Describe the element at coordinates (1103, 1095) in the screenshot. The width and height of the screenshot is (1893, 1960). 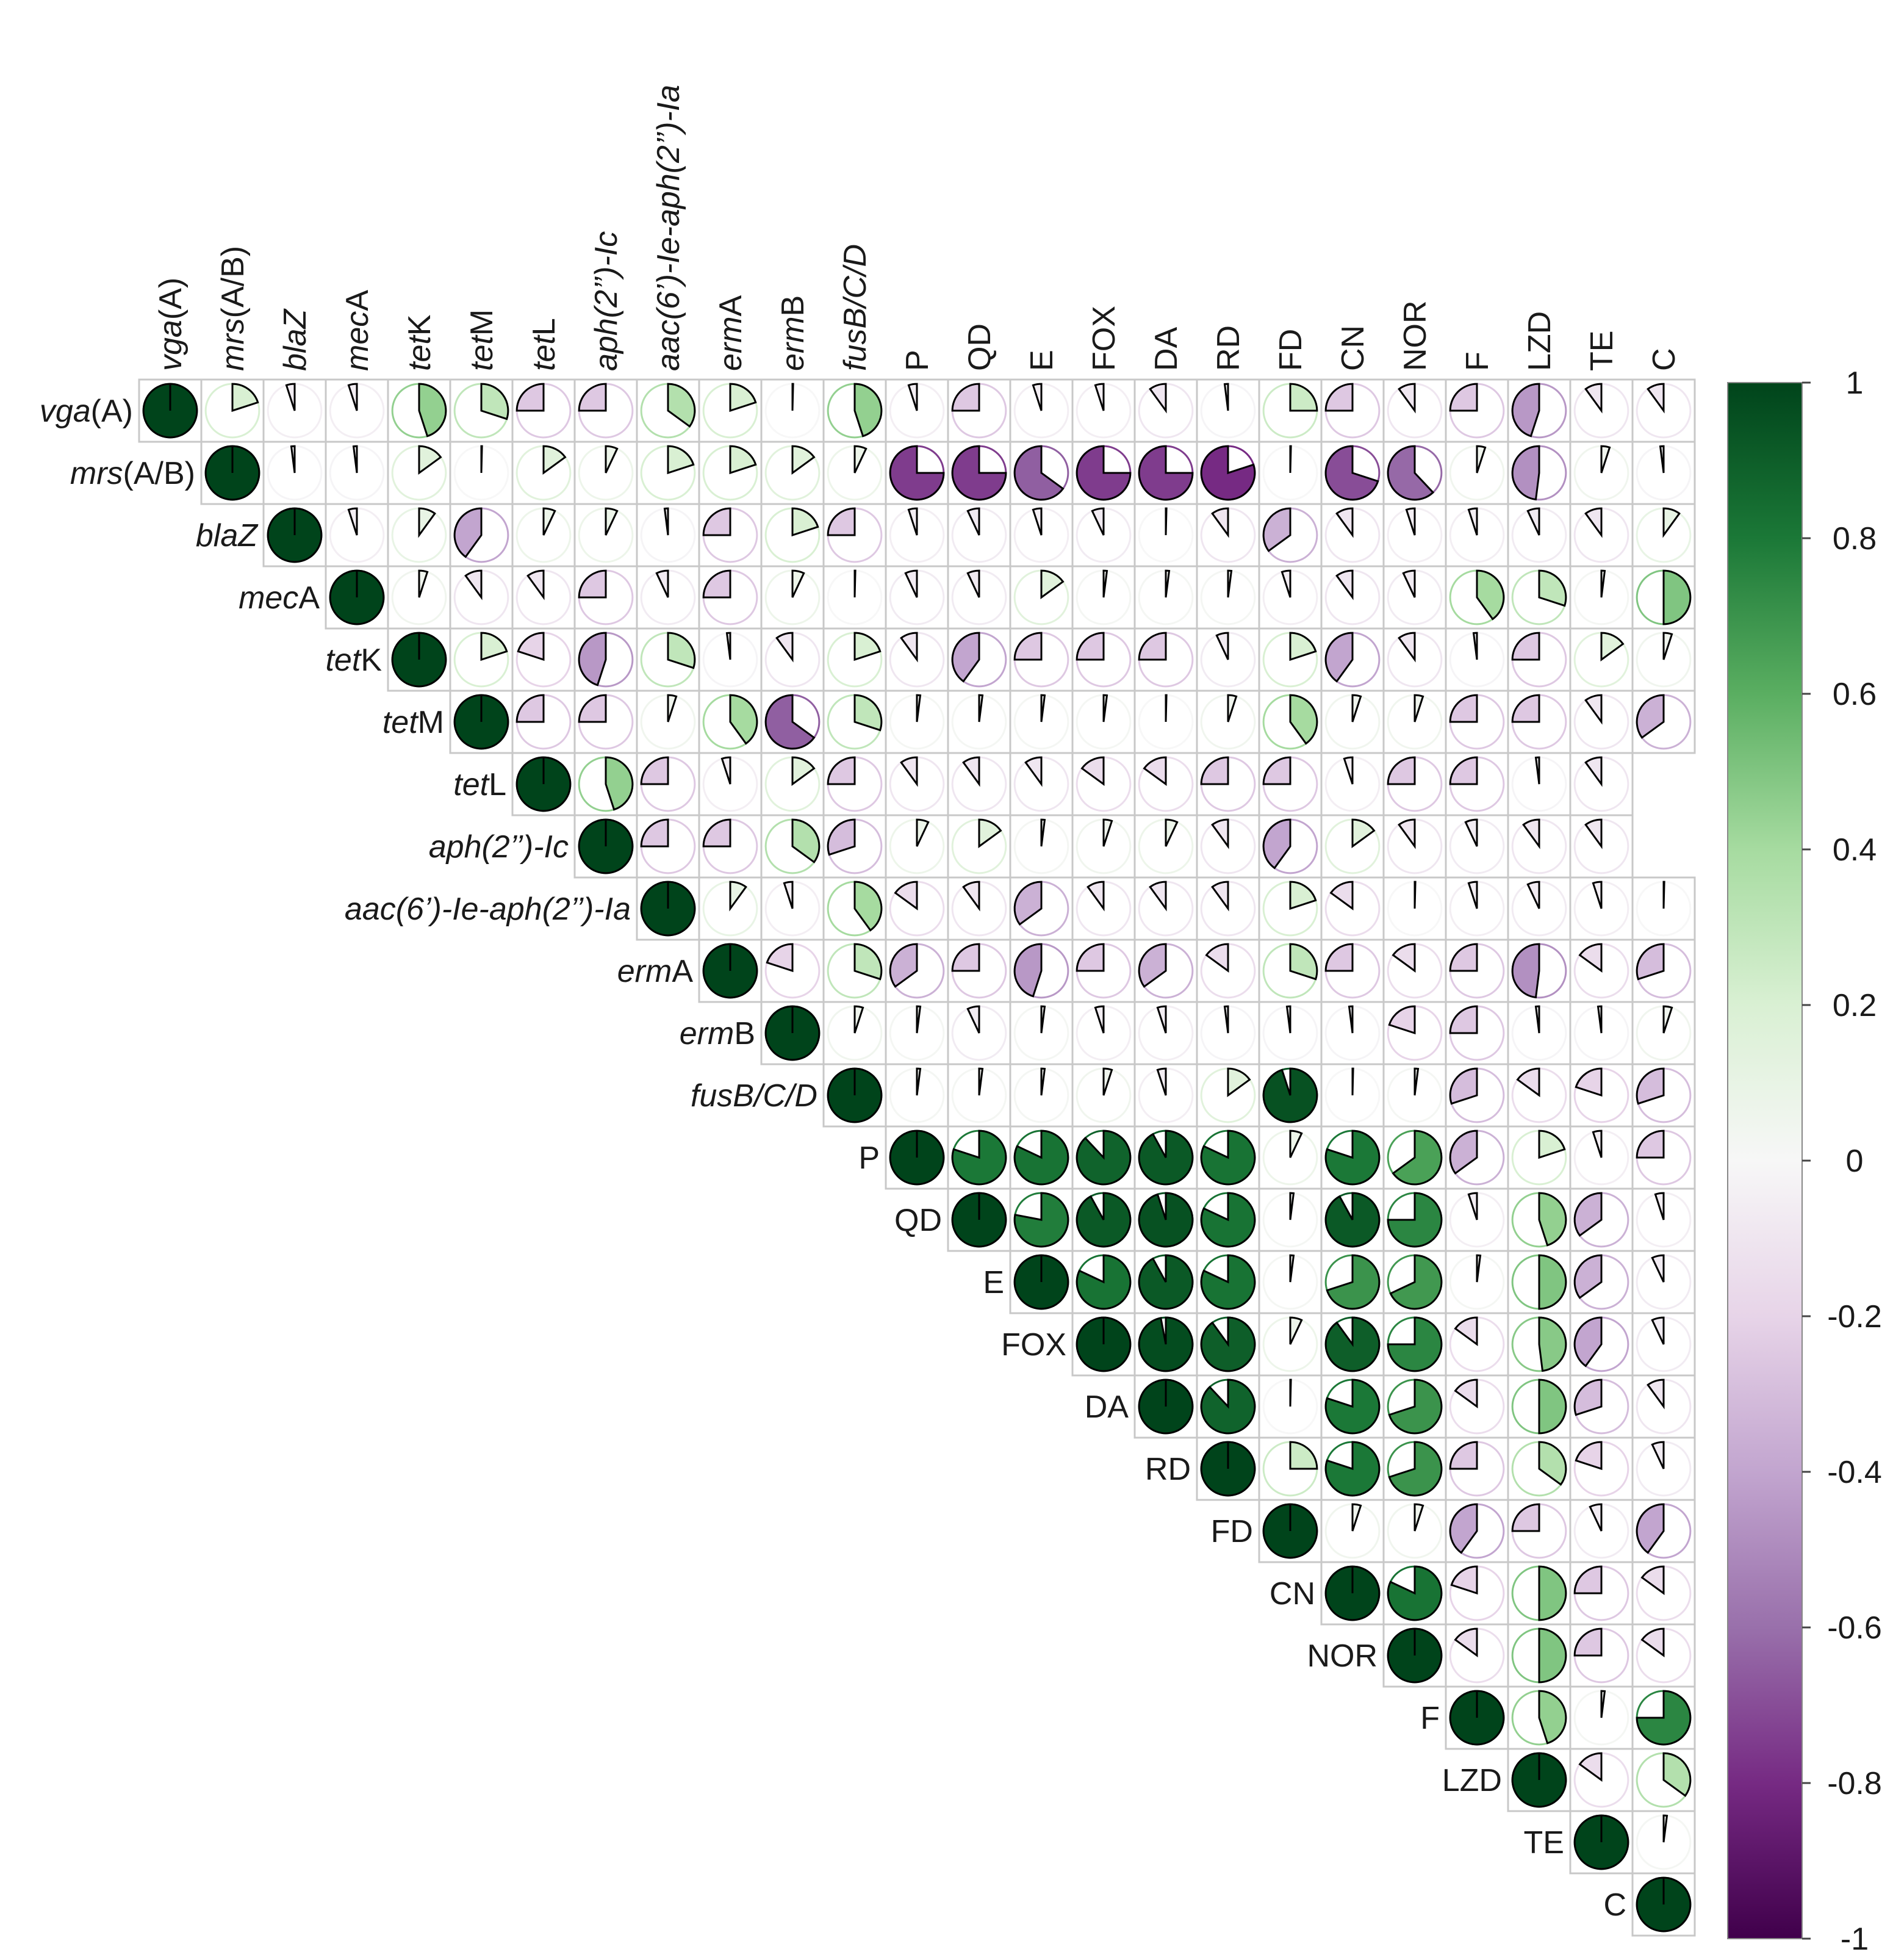
I see `correlation-cell-fusB/C/D-FOX` at that location.